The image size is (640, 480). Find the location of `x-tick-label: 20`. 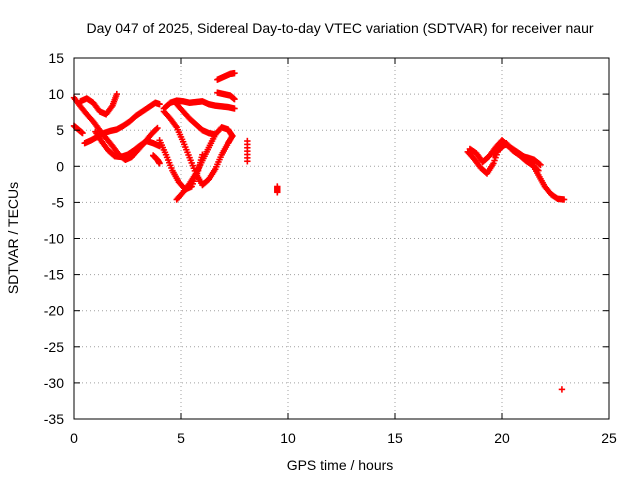

x-tick-label: 20 is located at coordinates (502, 438).